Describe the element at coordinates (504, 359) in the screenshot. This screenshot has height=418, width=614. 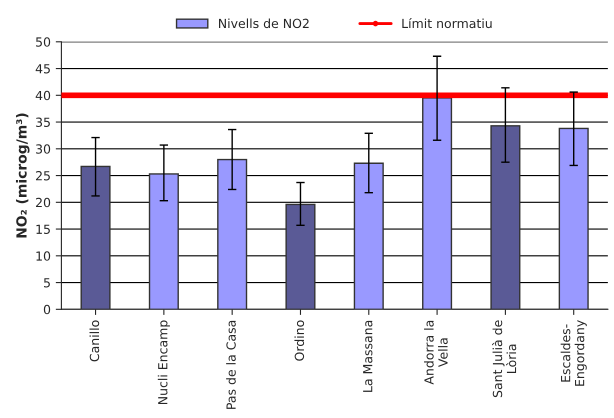
I see `x-tick-label: Sant Julià de Lòria` at that location.